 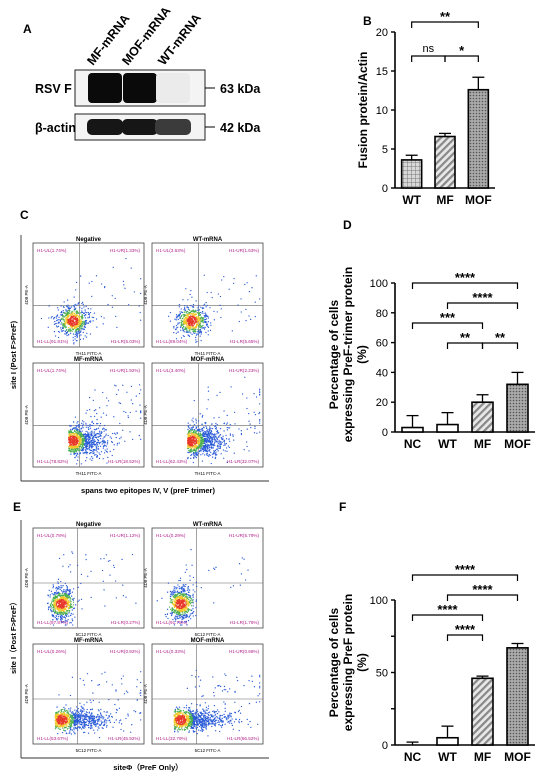 I want to click on y-tick-label: 0, so click(x=385, y=433).